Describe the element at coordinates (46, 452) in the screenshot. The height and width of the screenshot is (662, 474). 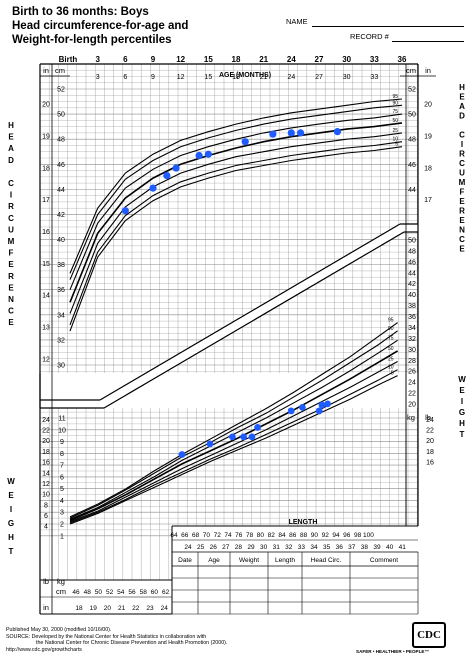
I see `wt-lb-label: 18` at that location.